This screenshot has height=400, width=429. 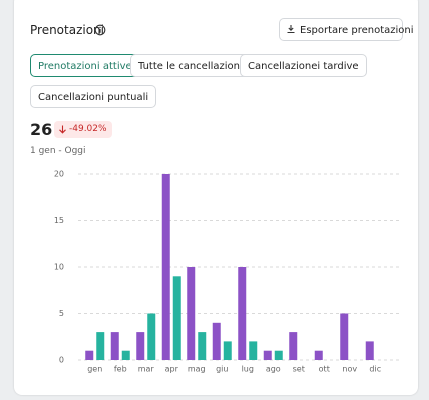 I want to click on download-icon, so click(x=291, y=29).